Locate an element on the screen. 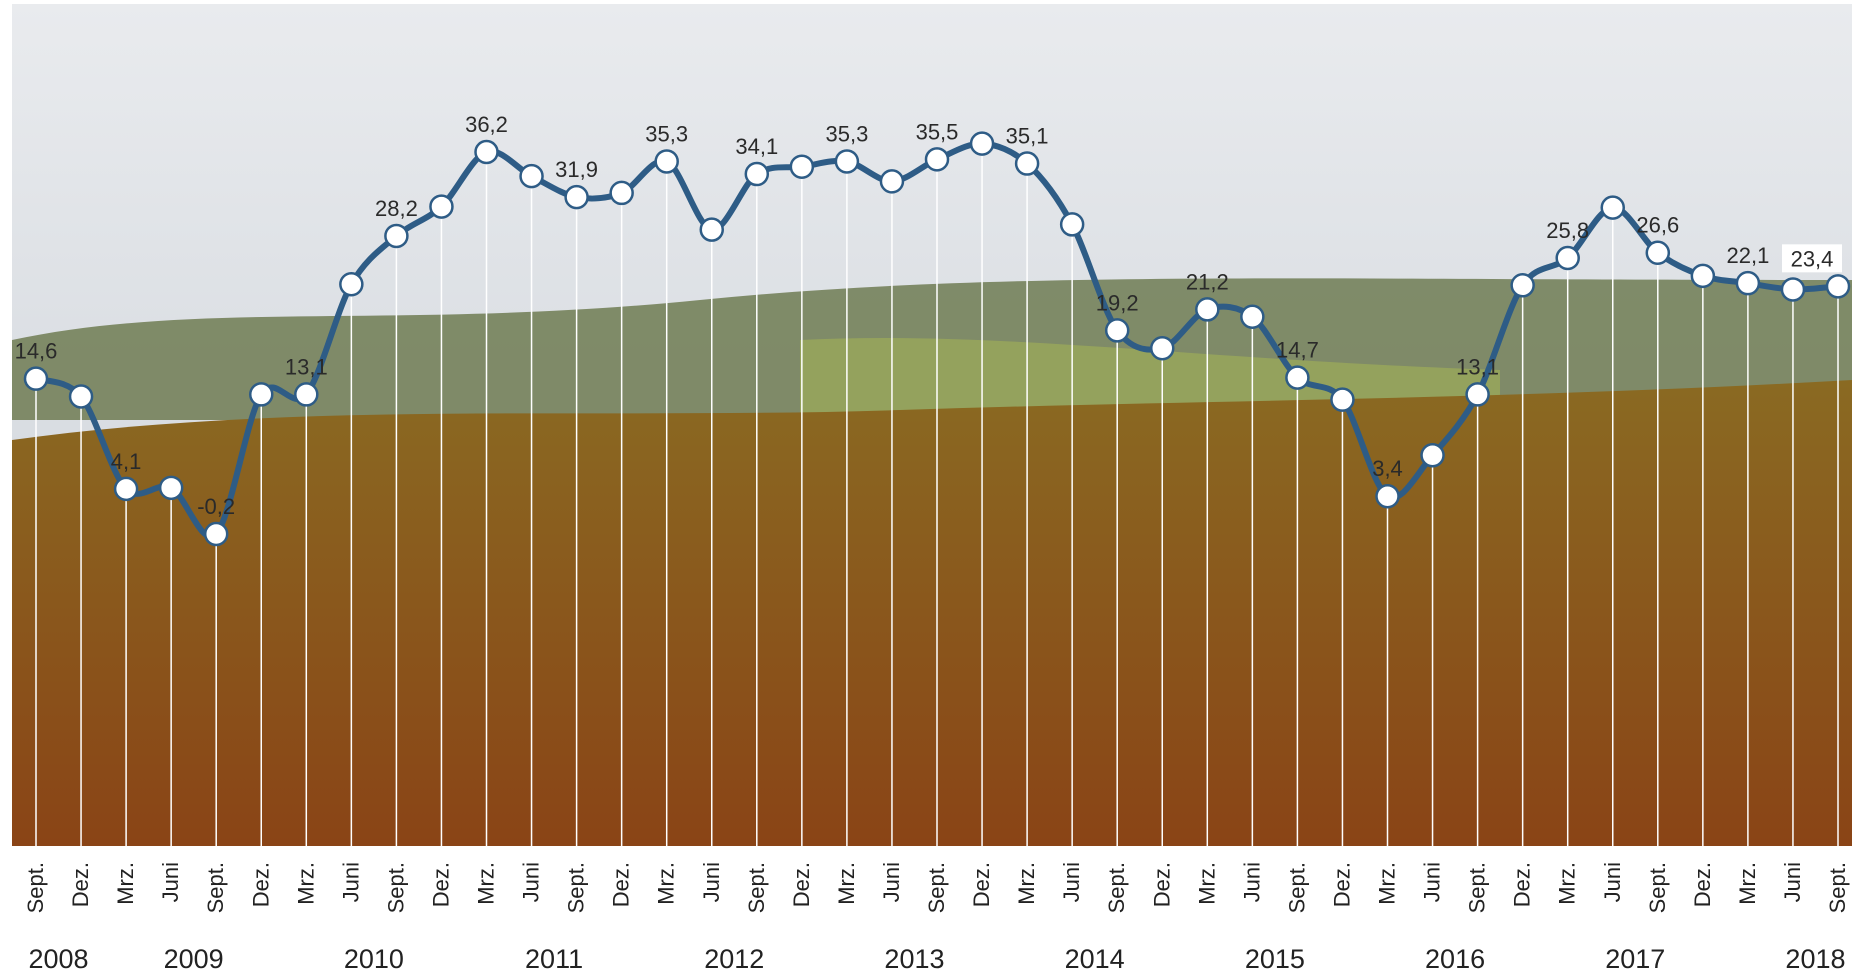 Image resolution: width=1865 pixels, height=979 pixels. data-label: 19,2 is located at coordinates (1117, 302).